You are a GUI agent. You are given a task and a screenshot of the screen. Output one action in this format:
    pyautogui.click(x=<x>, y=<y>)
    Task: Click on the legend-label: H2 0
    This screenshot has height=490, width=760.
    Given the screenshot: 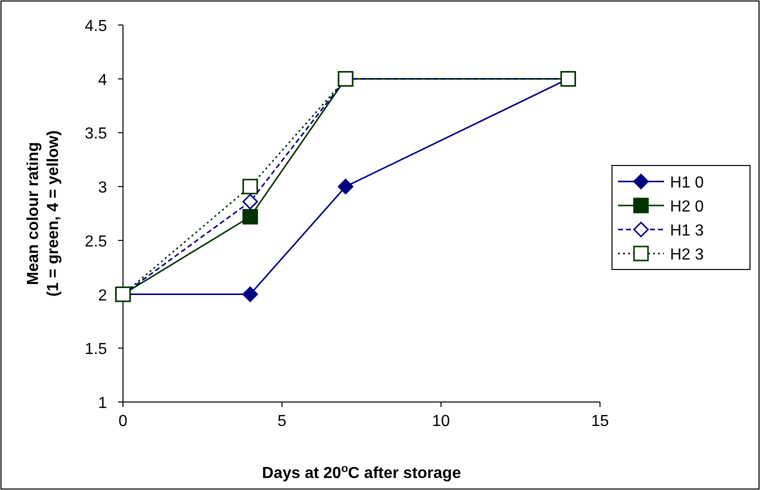 What is the action you would take?
    pyautogui.click(x=687, y=207)
    